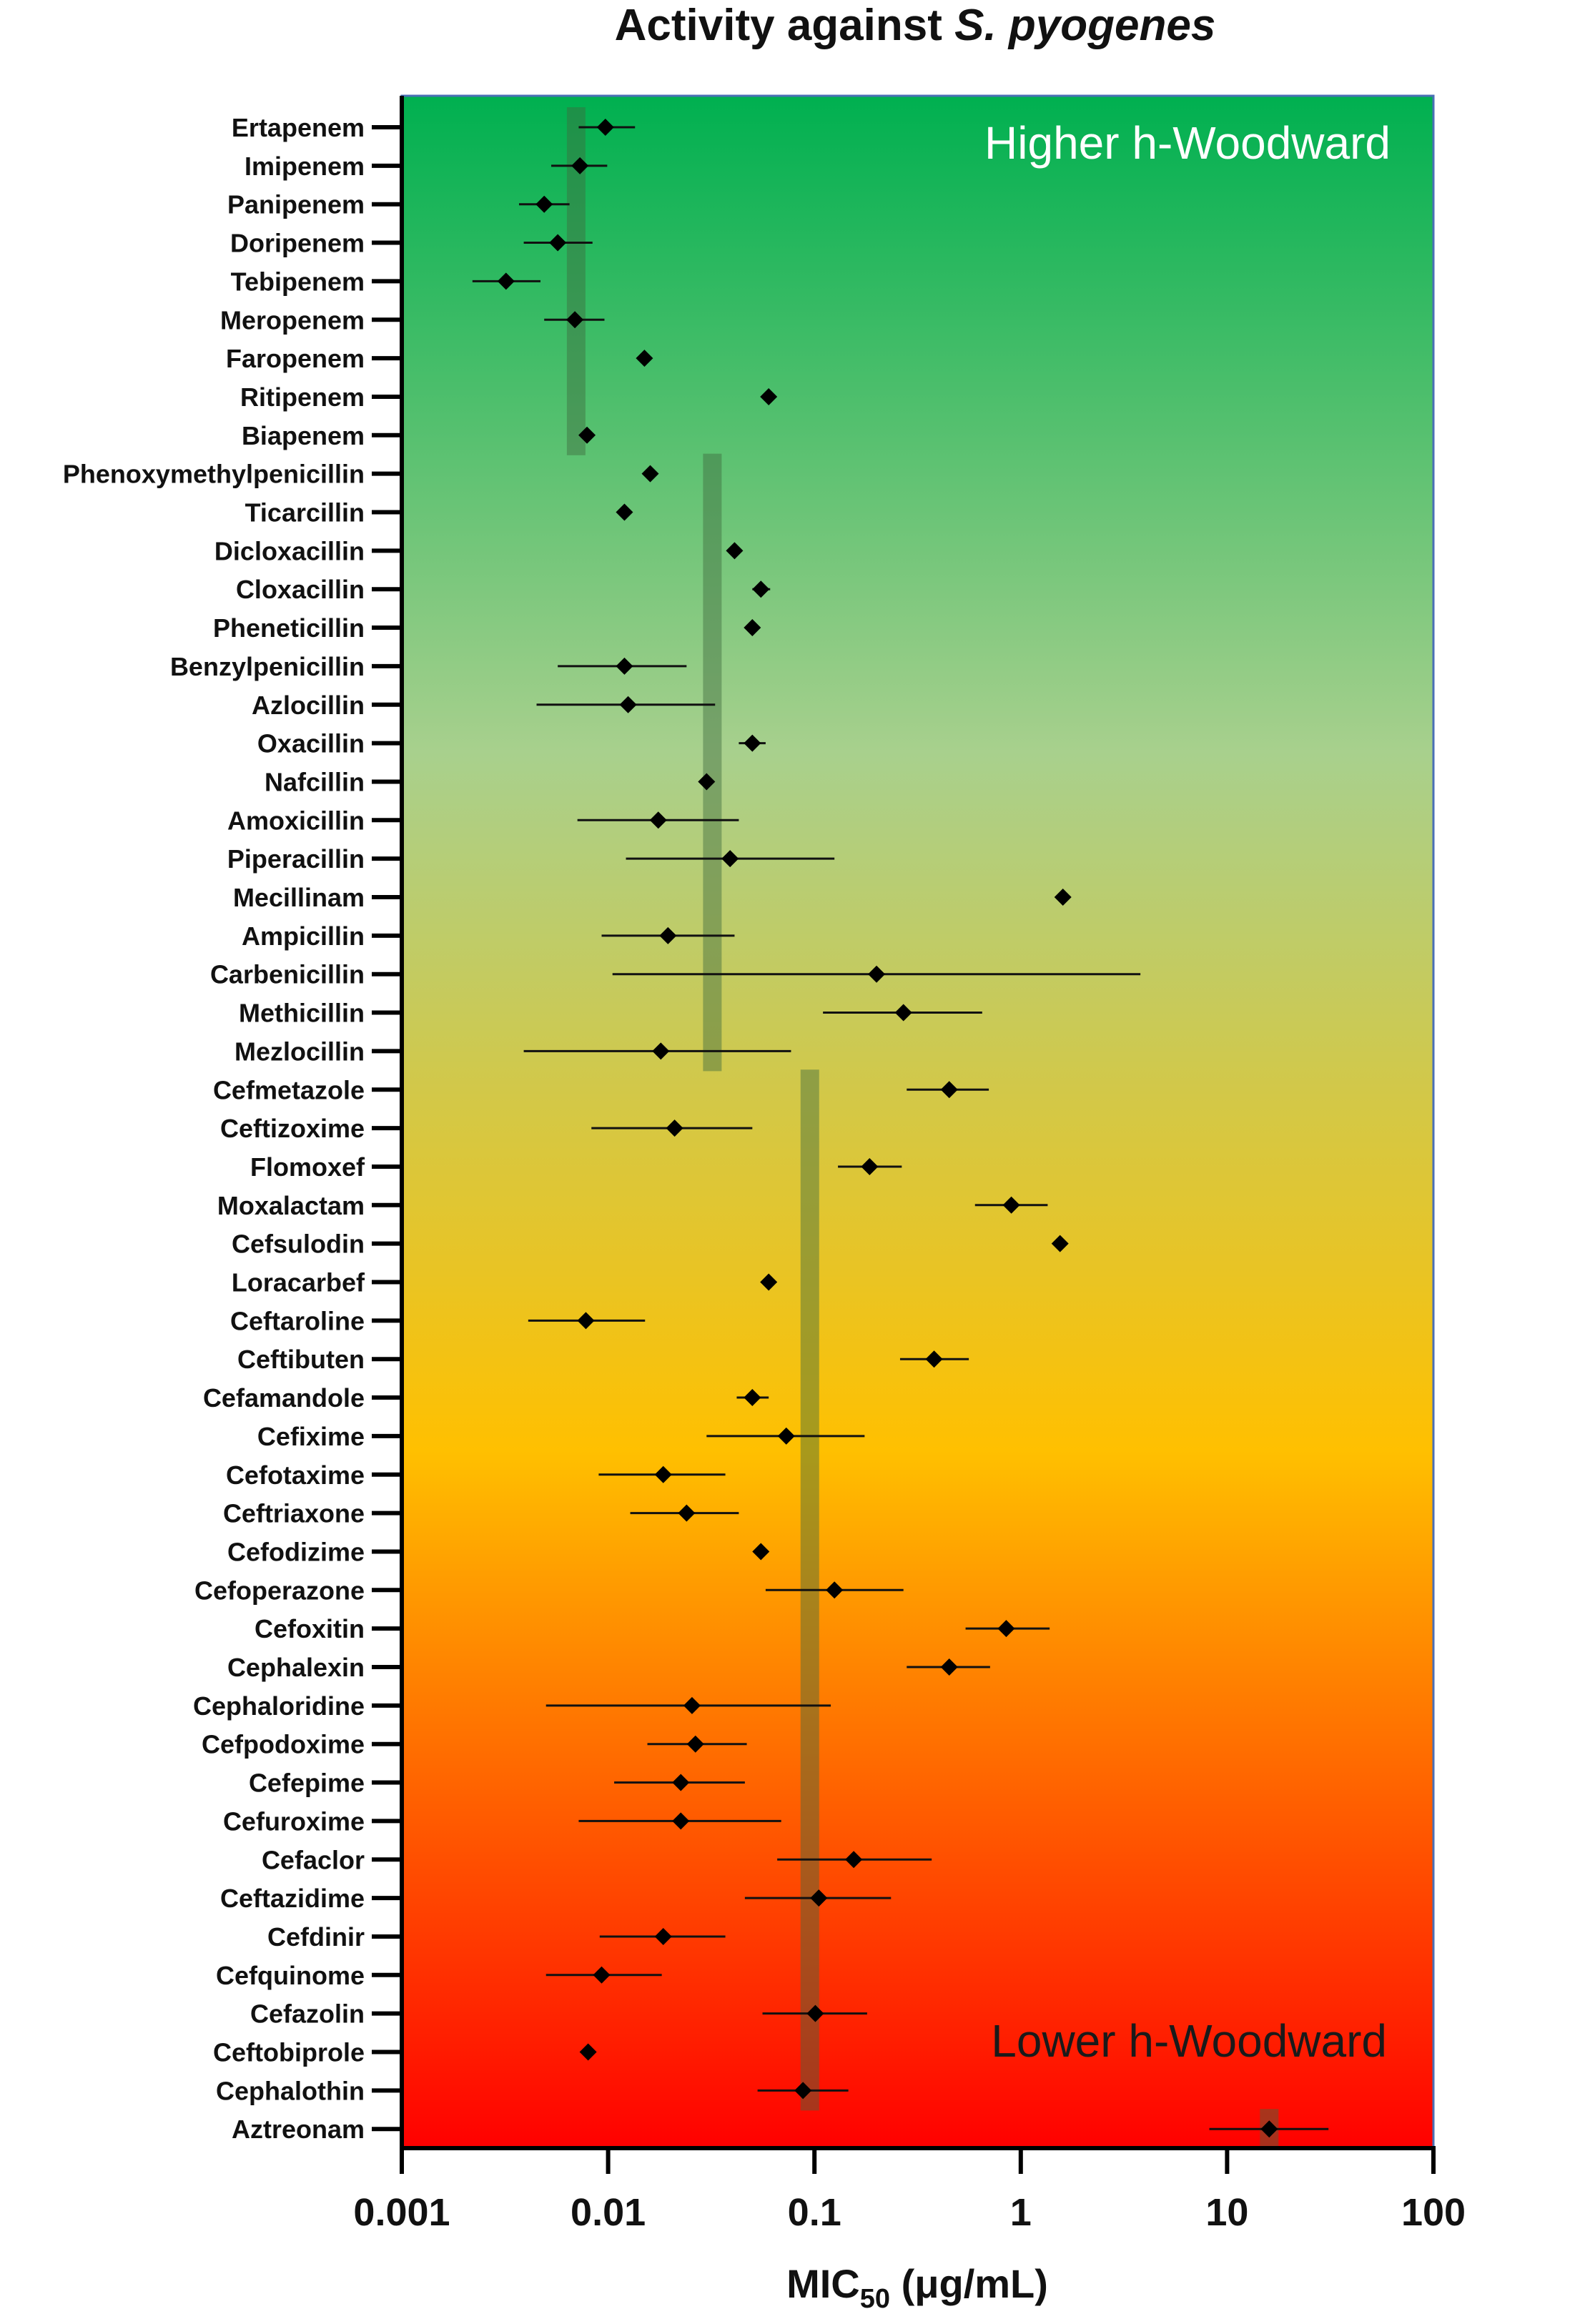 Image resolution: width=1585 pixels, height=2324 pixels. What do you see at coordinates (295, 1475) in the screenshot?
I see `y-tick-label-cefotaxime: Cefotaxime` at bounding box center [295, 1475].